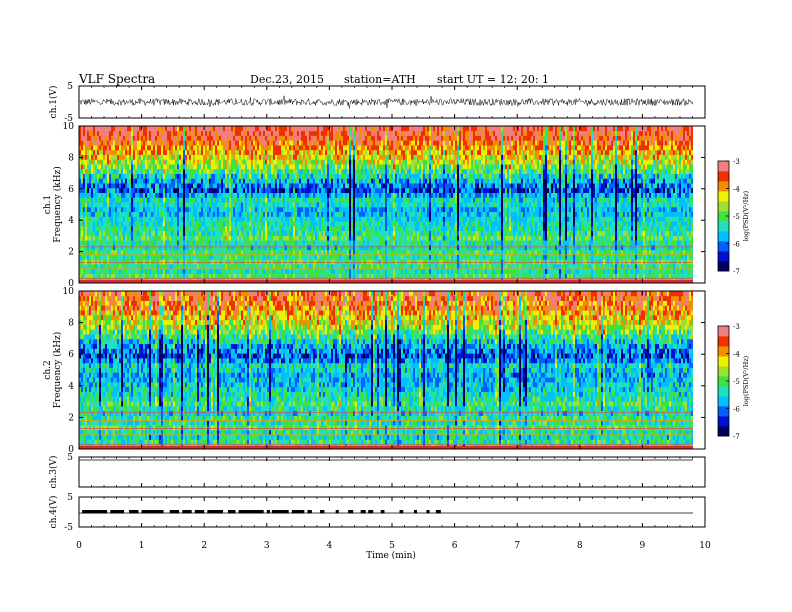  I want to click on y-tick-label: 4, so click(71, 387).